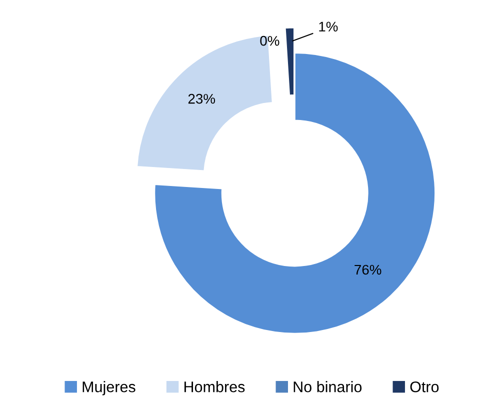 This screenshot has height=405, width=504. What do you see at coordinates (214, 386) in the screenshot?
I see `legend-label: Hombres` at bounding box center [214, 386].